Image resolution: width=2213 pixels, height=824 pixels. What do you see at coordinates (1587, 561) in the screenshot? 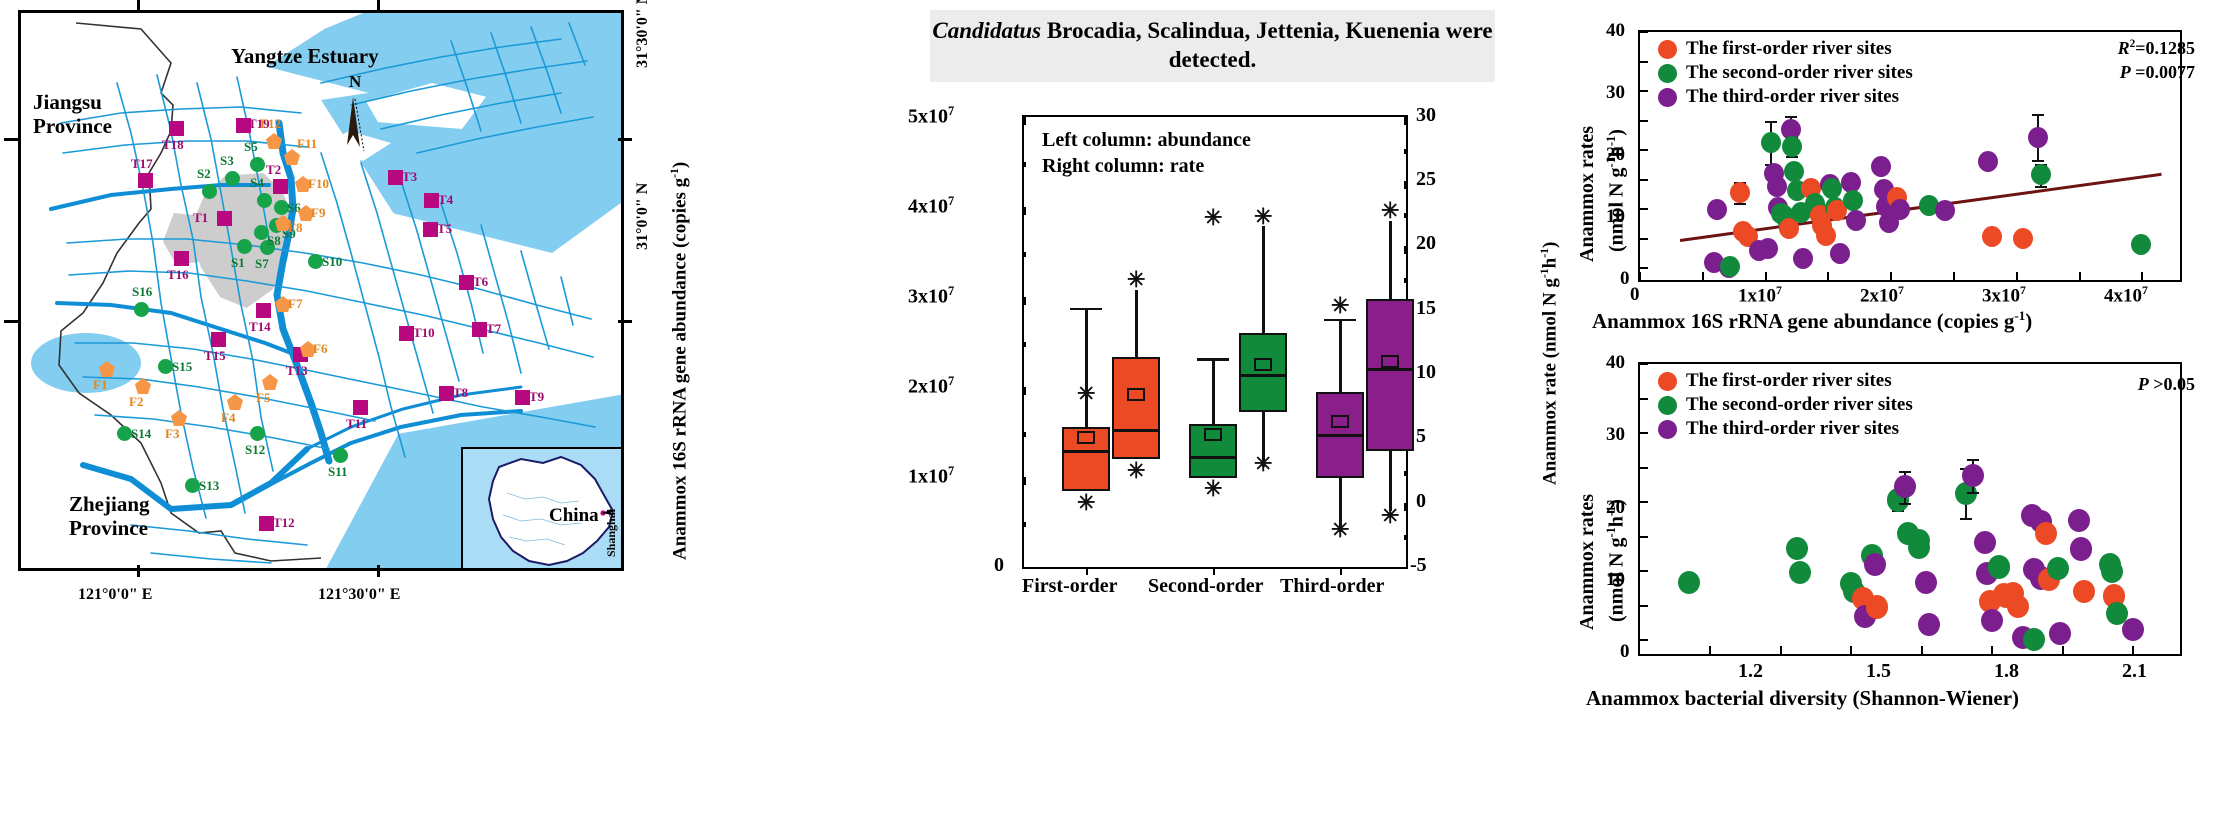
I see `scatter2-y-title: Anammox rates` at bounding box center [1587, 561].